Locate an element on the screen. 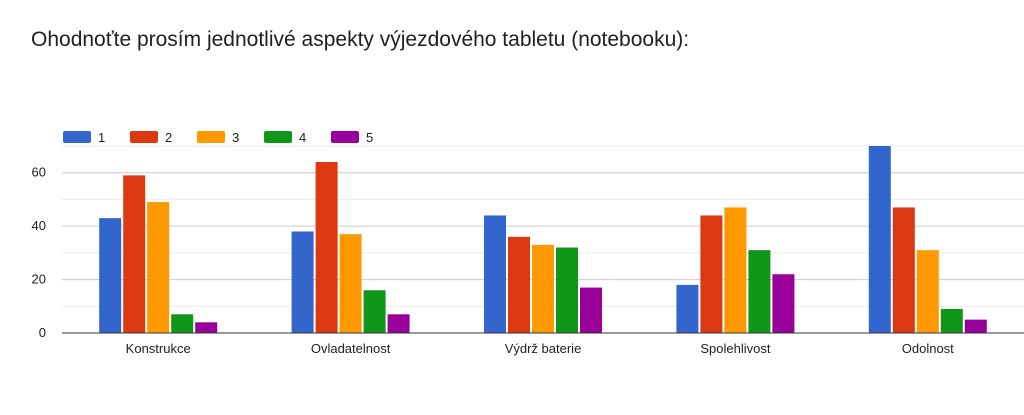 The width and height of the screenshot is (1024, 415). legend-label-2: 2 is located at coordinates (168, 137).